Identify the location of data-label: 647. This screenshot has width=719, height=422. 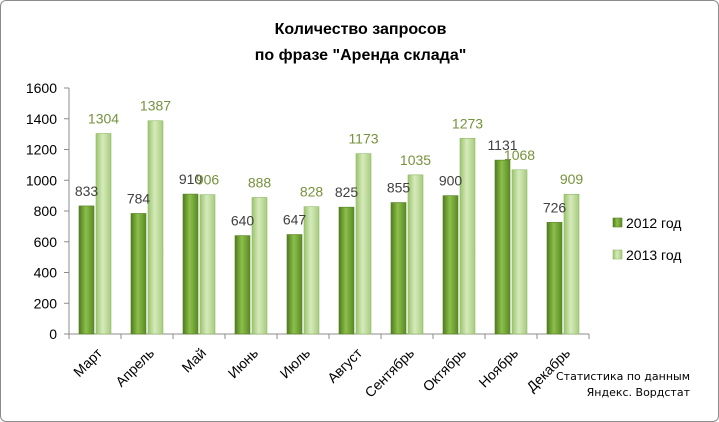
(295, 220).